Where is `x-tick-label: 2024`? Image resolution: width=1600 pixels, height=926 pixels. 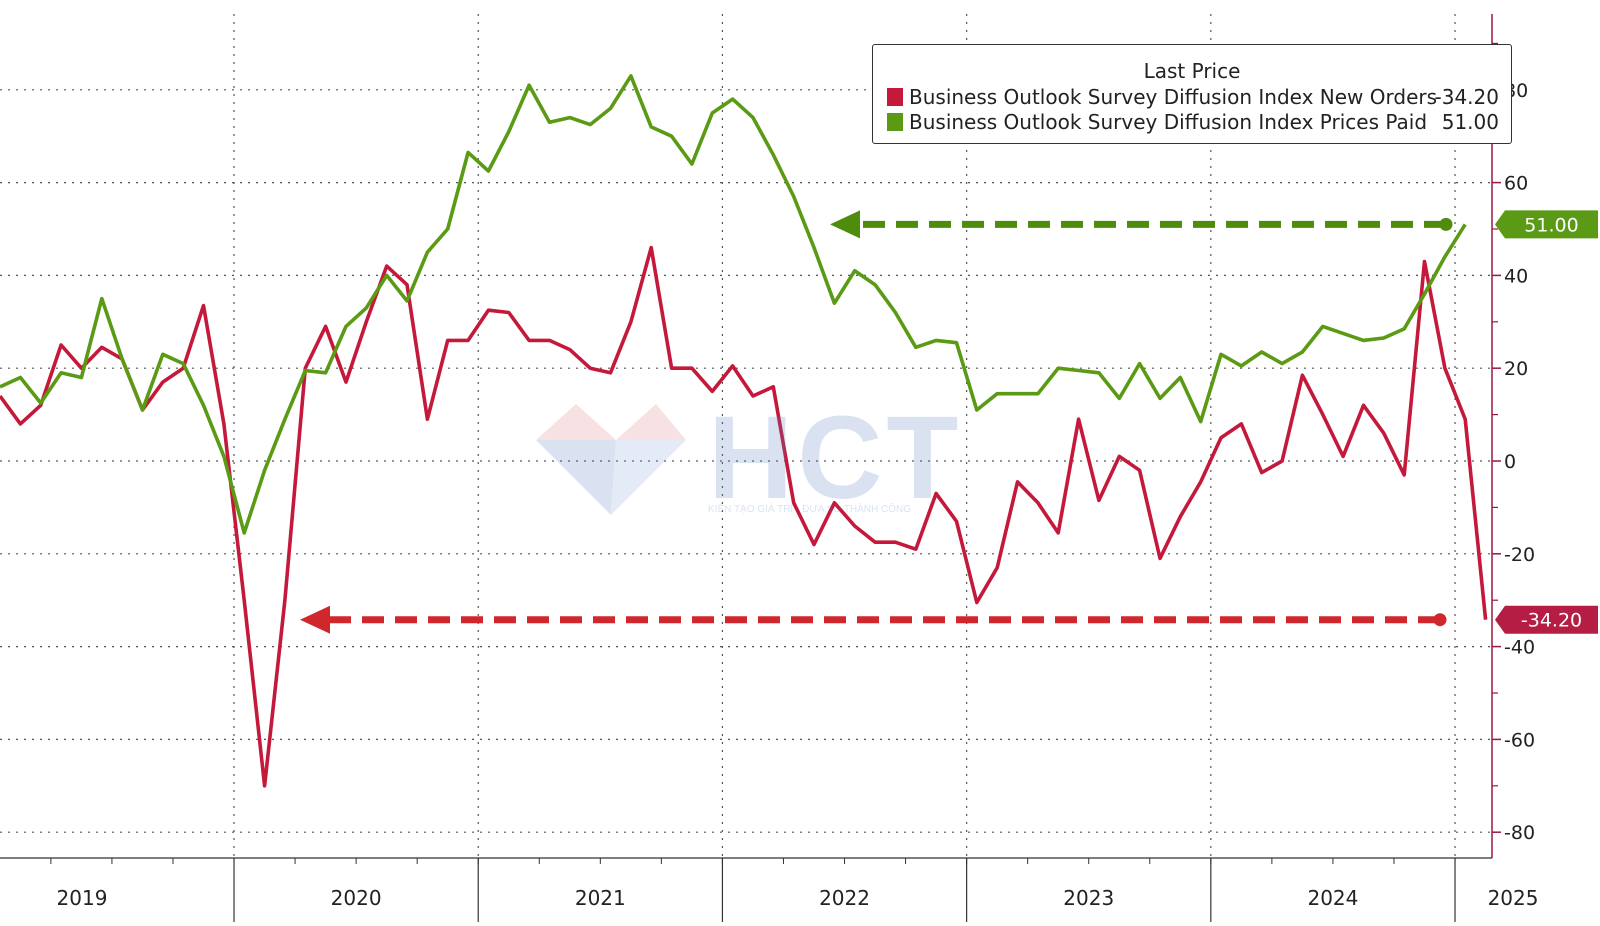
x-tick-label: 2024 is located at coordinates (1332, 898).